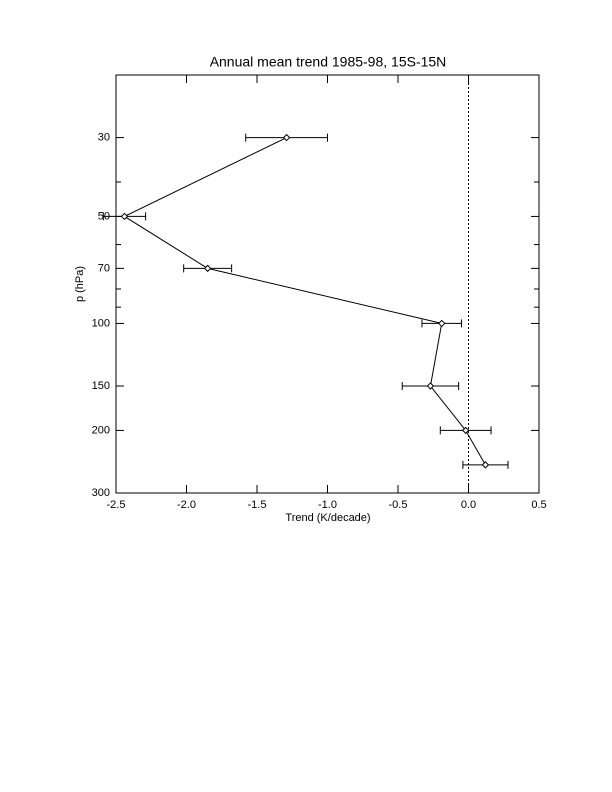  What do you see at coordinates (398, 505) in the screenshot?
I see `x-tick-label: -0.5` at bounding box center [398, 505].